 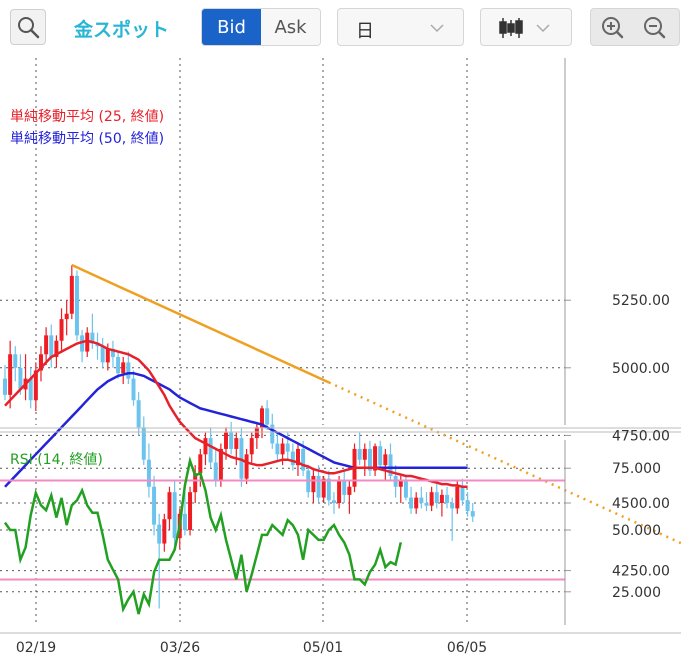 What do you see at coordinates (365, 31) in the screenshot?
I see `period-select-value: 日` at bounding box center [365, 31].